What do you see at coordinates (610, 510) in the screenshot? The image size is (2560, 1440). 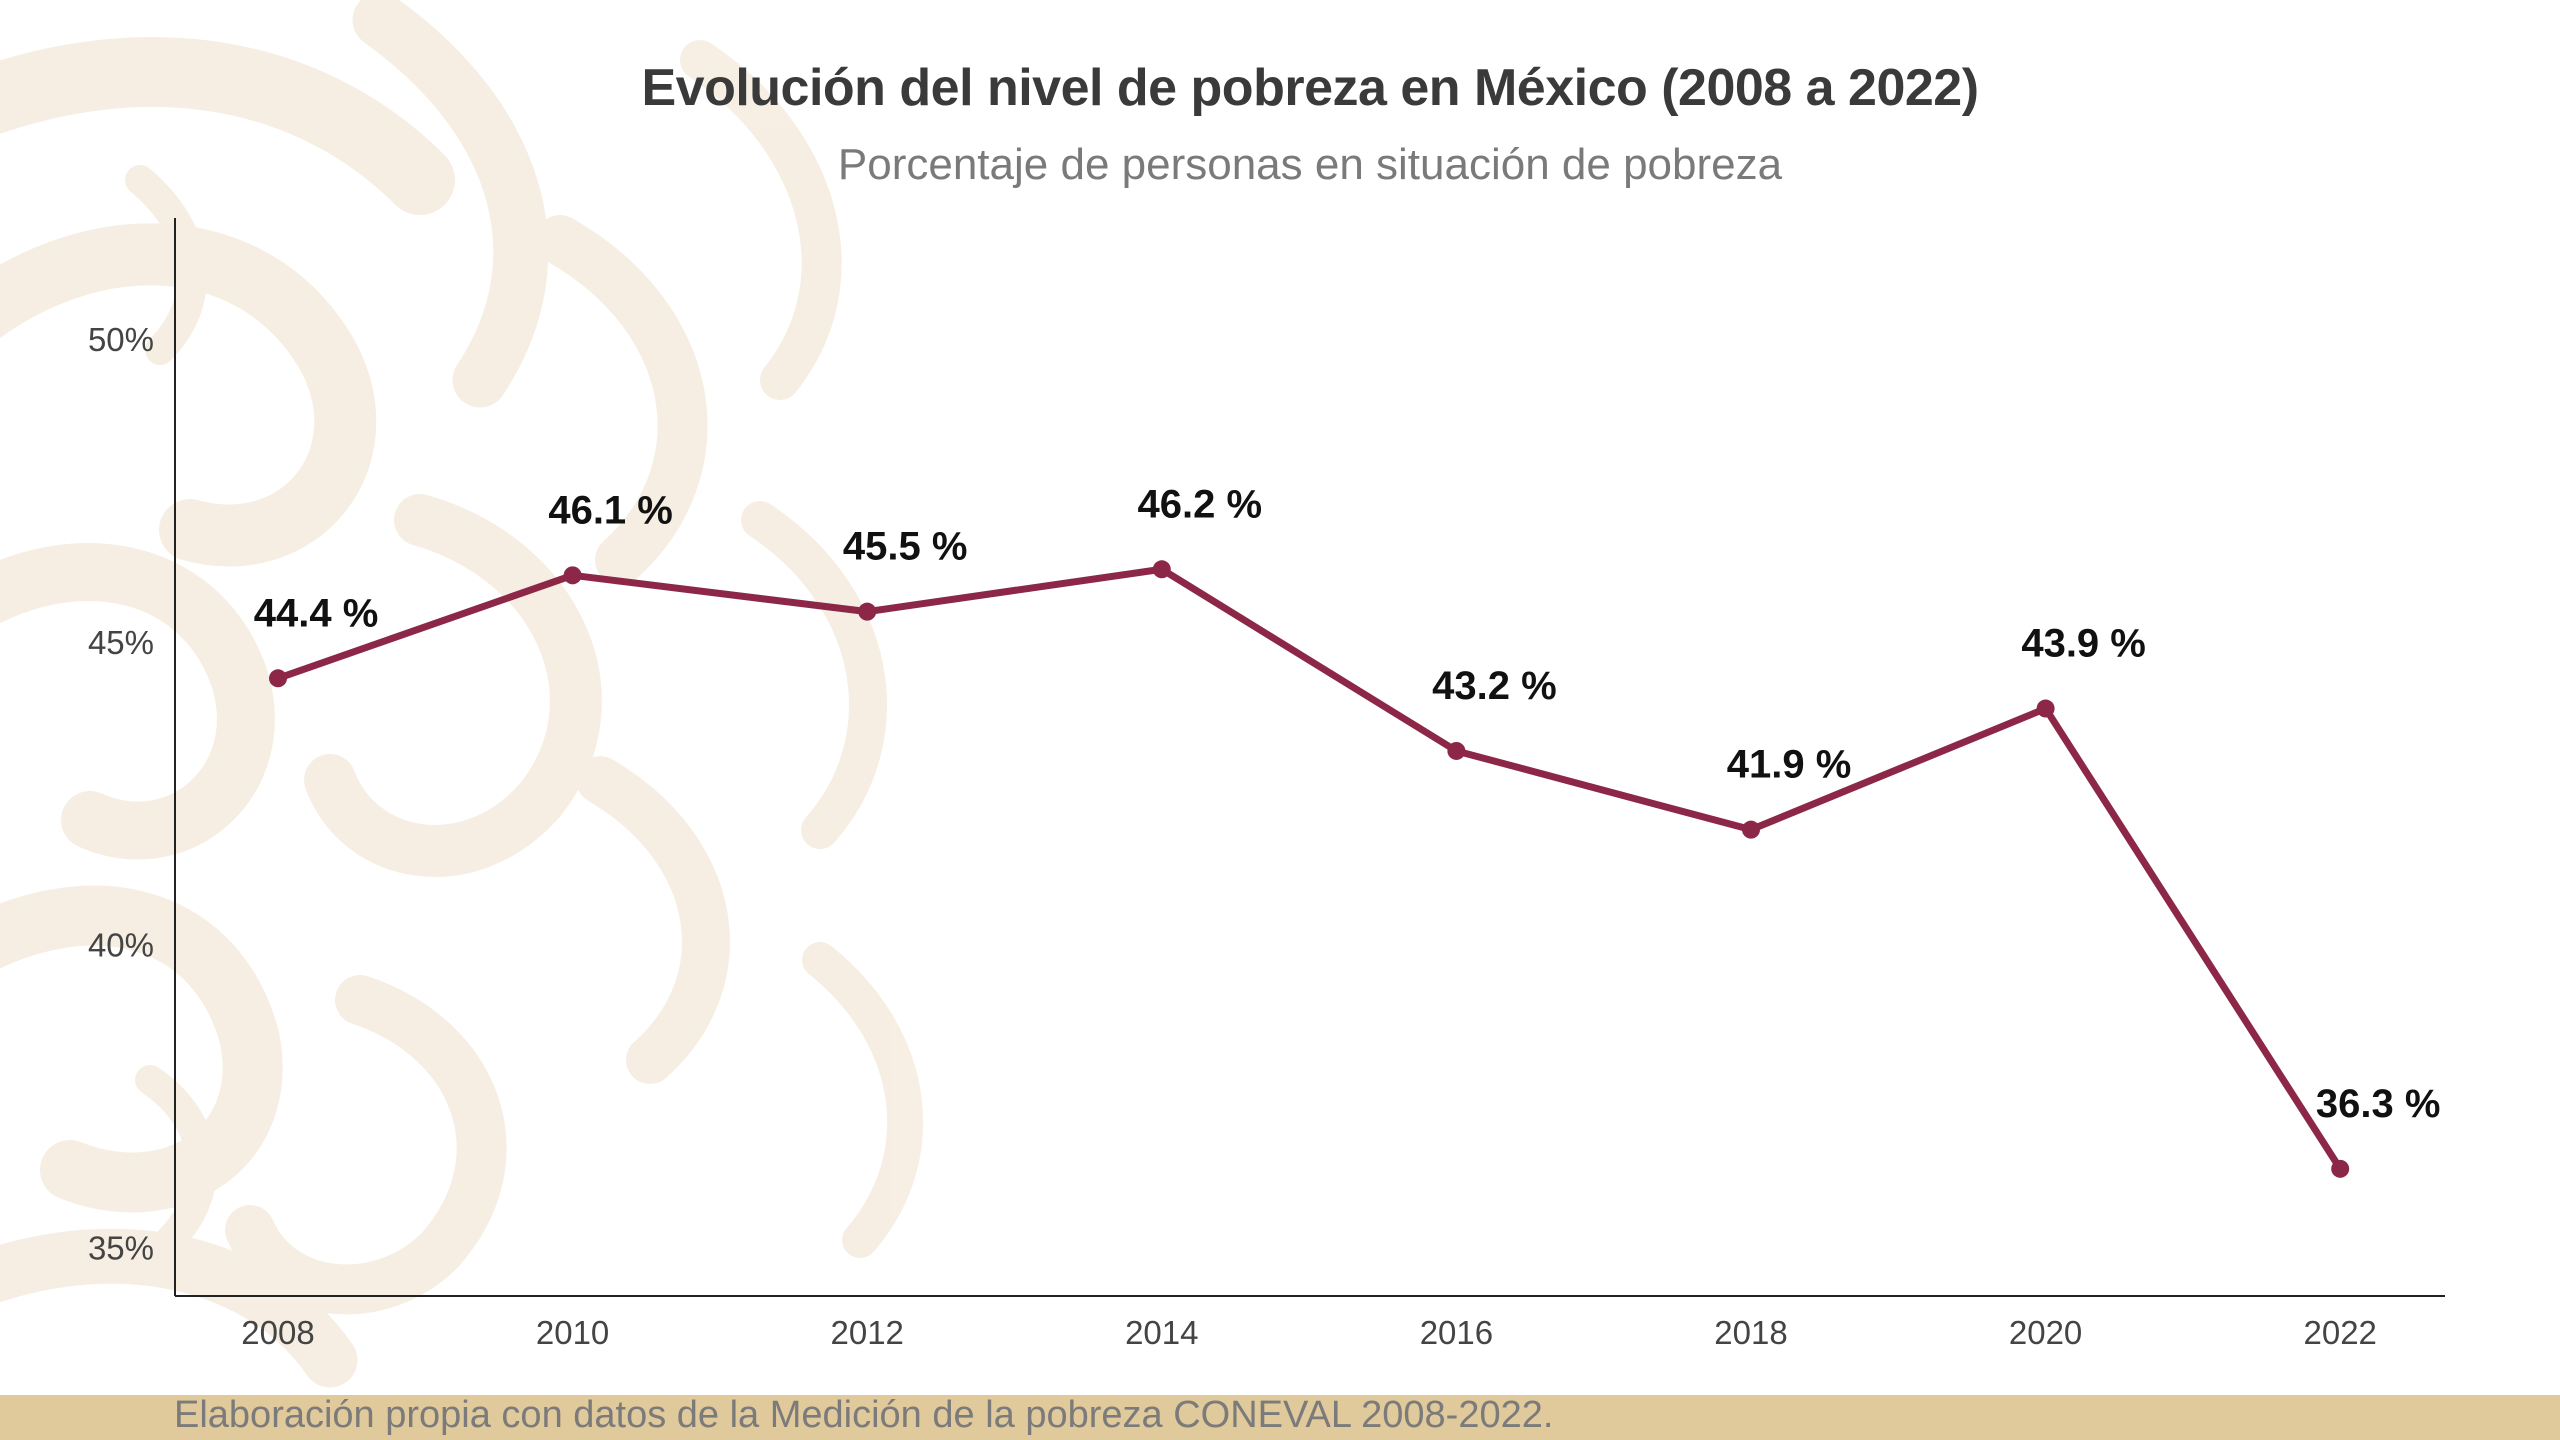 I see `data-label: 46.1 %` at bounding box center [610, 510].